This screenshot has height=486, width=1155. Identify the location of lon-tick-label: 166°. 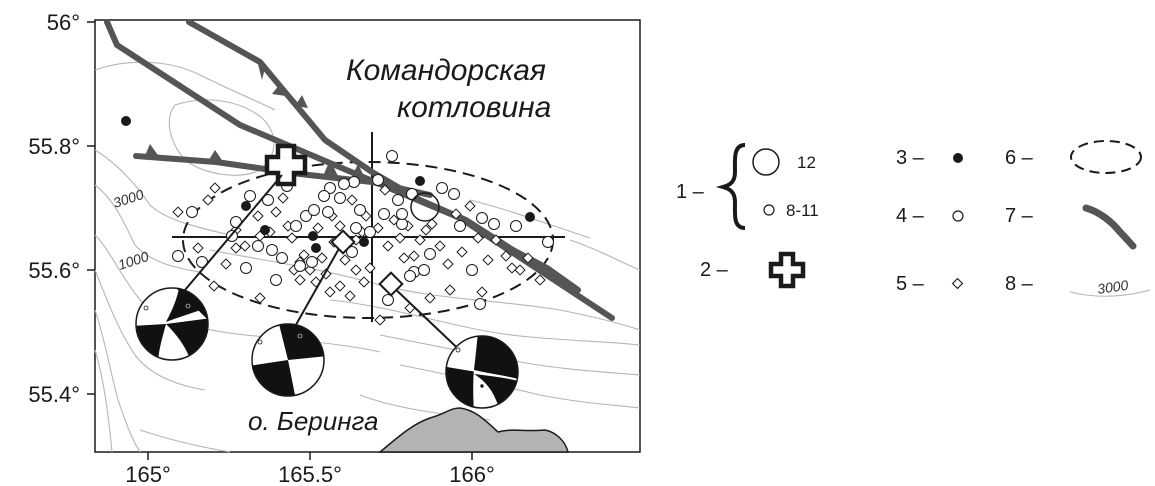
(472, 474).